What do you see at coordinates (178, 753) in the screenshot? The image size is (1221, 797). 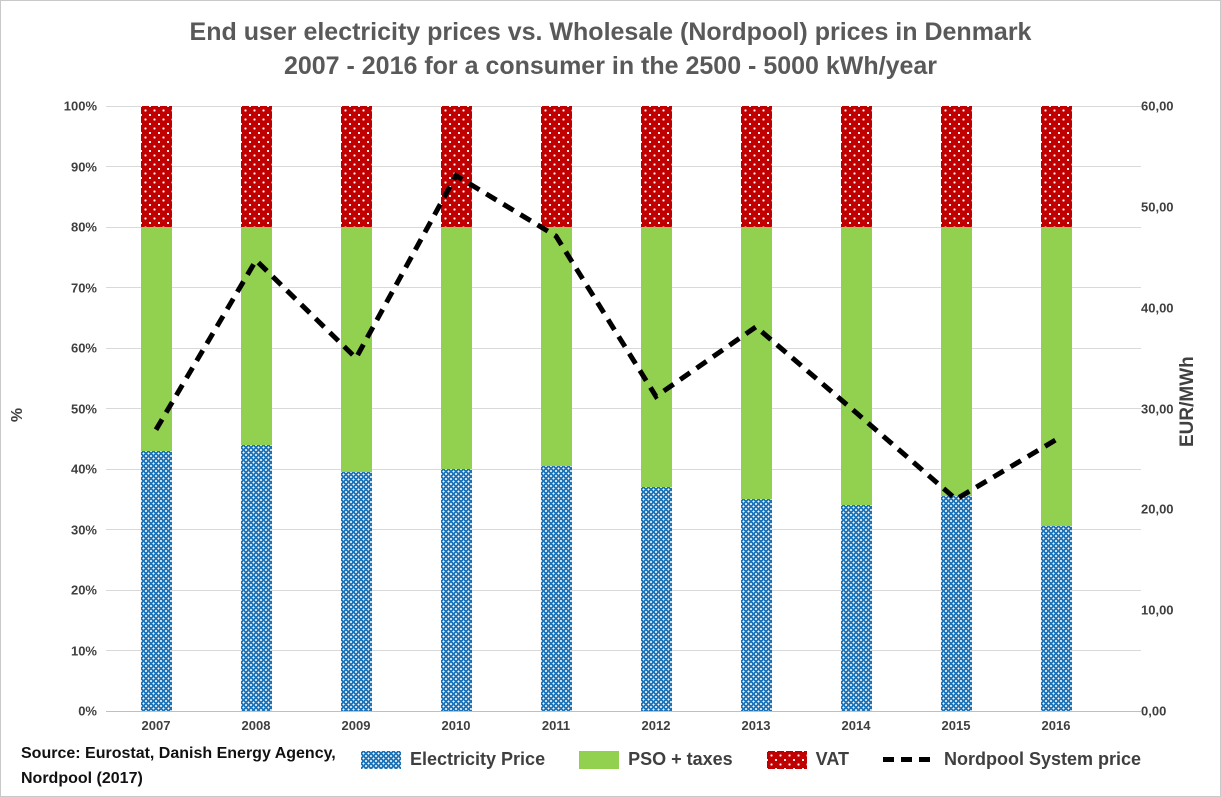 I see `source-line1: Source: Eurostat, Danish Energy Agency,` at bounding box center [178, 753].